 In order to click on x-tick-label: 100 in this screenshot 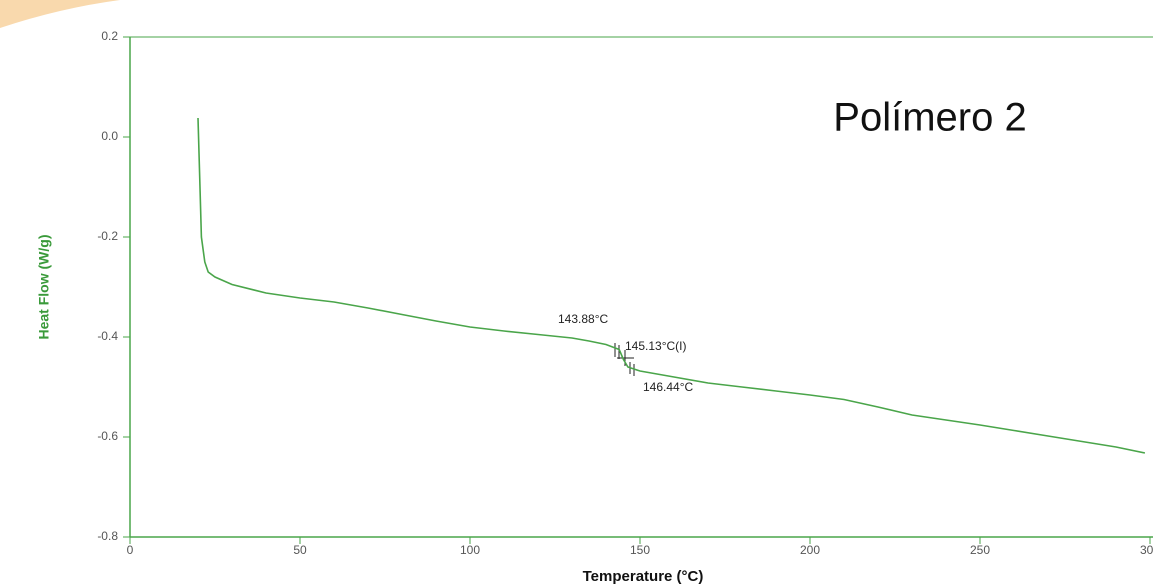, I will do `click(470, 550)`.